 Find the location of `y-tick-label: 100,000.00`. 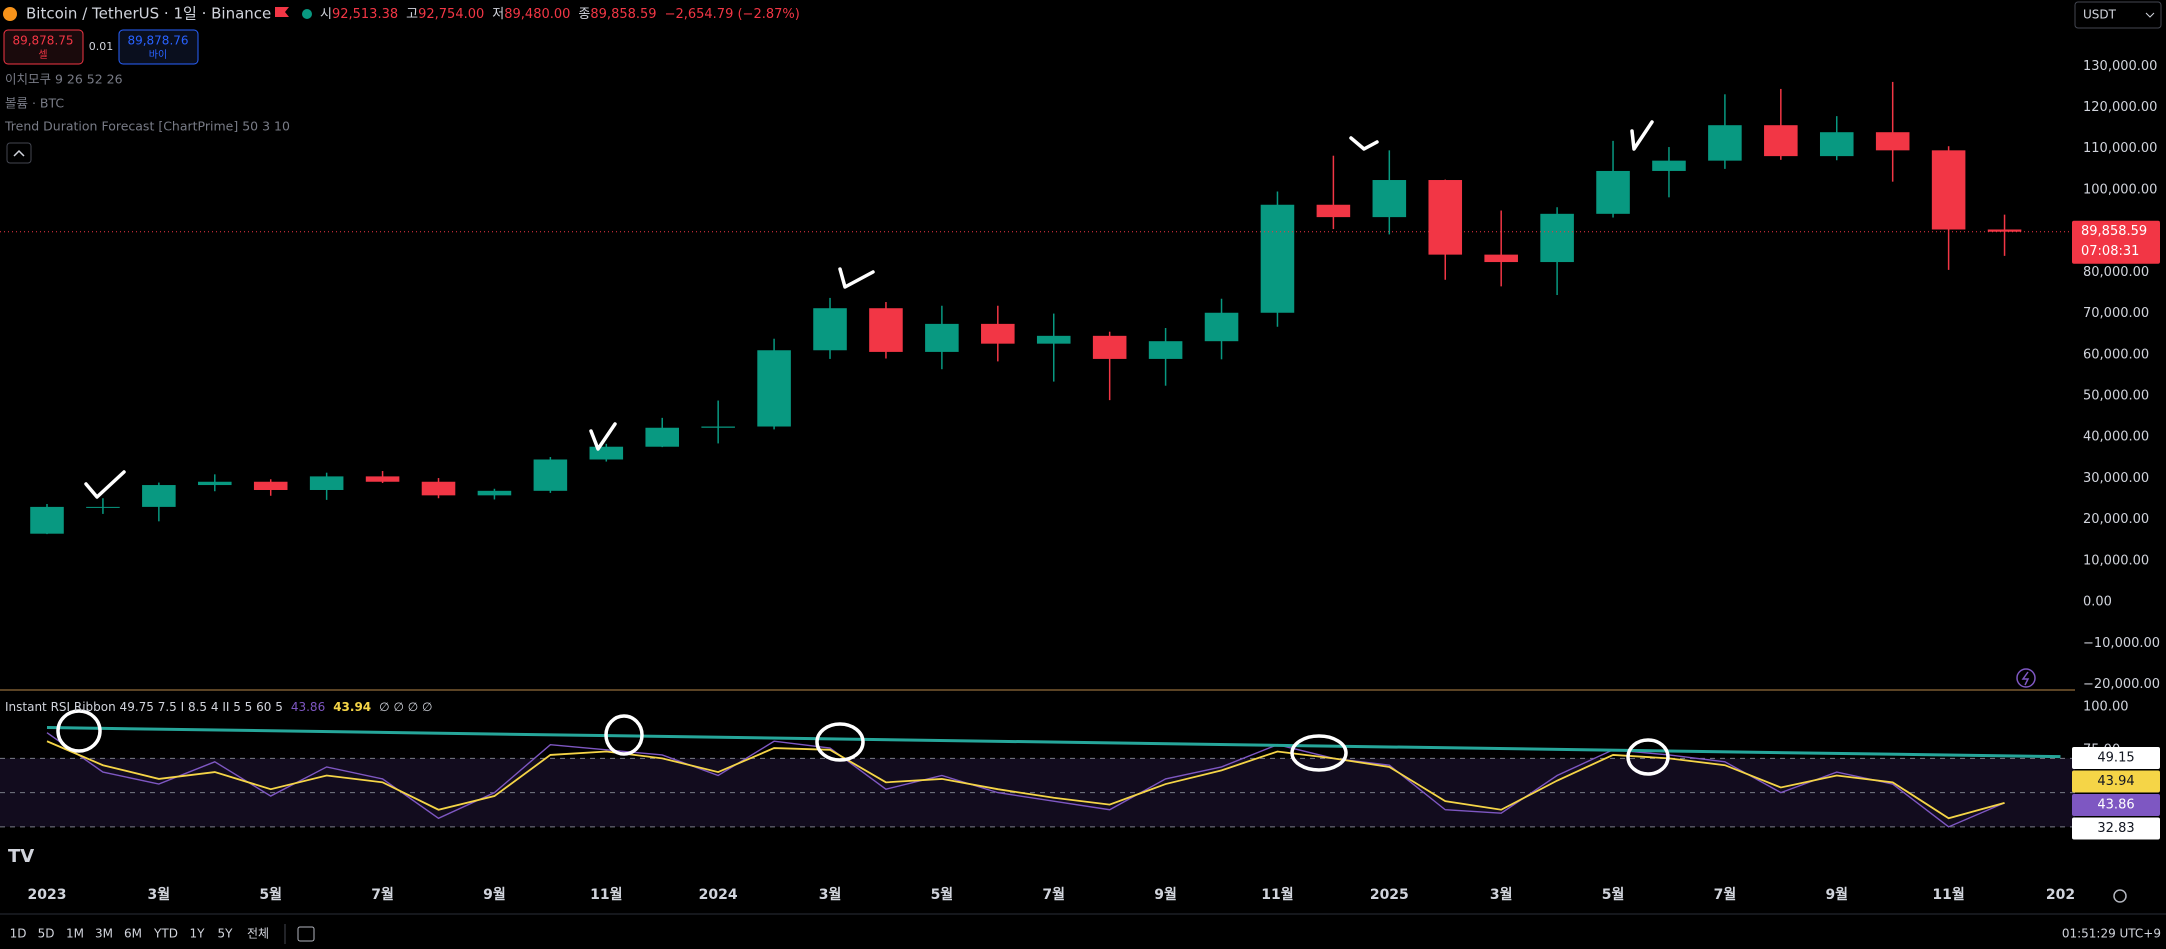

y-tick-label: 100,000.00 is located at coordinates (2120, 189).